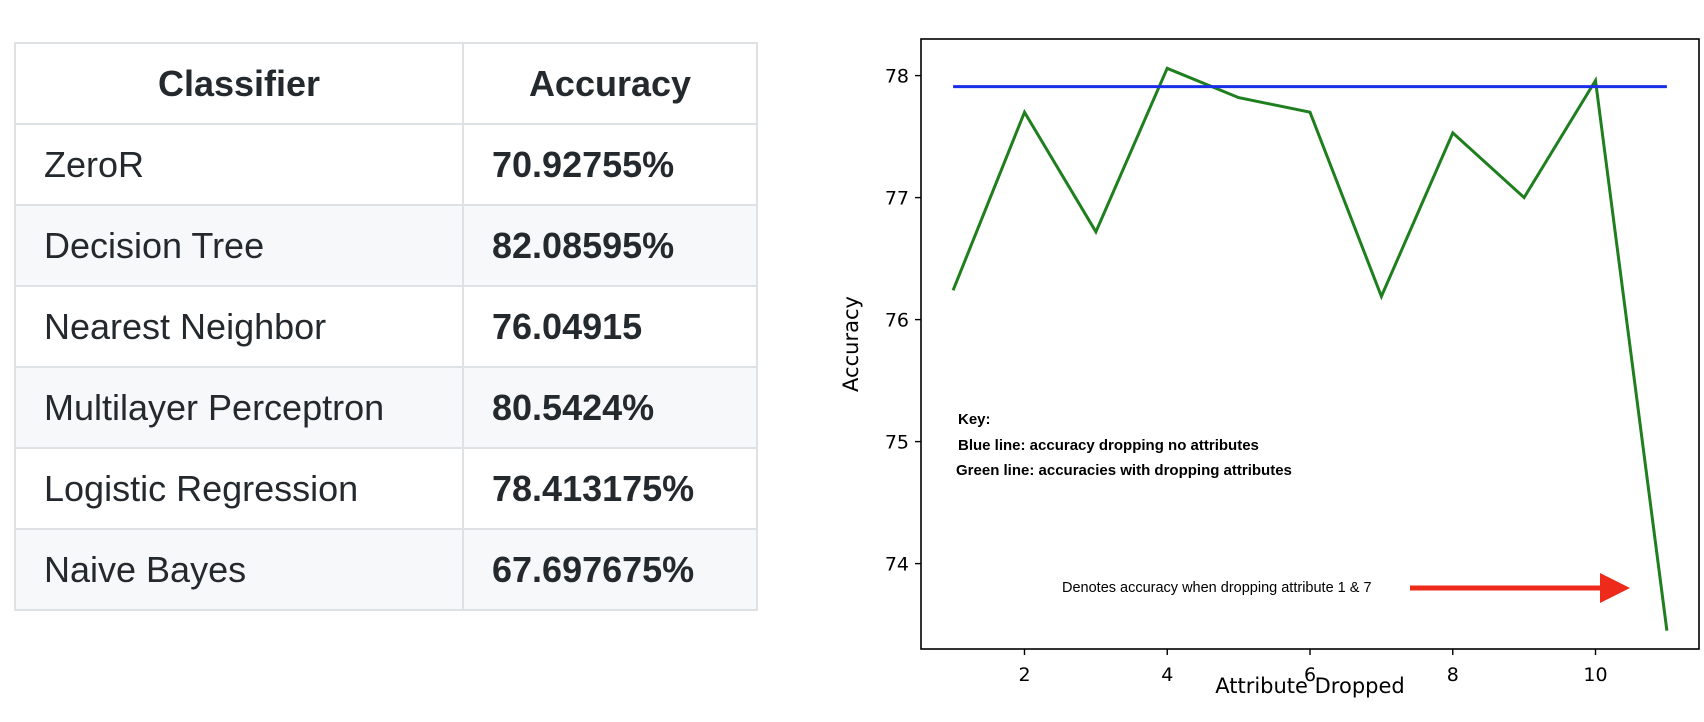 This screenshot has width=1704, height=722. Describe the element at coordinates (610, 569) in the screenshot. I see `accuracy-cell: 67.697675%` at that location.